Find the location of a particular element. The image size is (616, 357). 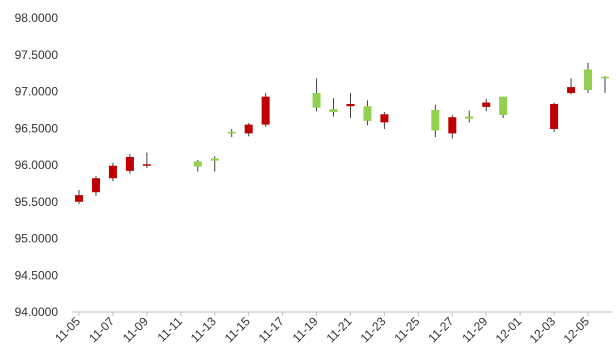

y-tick-label: 96.0000 is located at coordinates (37, 165).